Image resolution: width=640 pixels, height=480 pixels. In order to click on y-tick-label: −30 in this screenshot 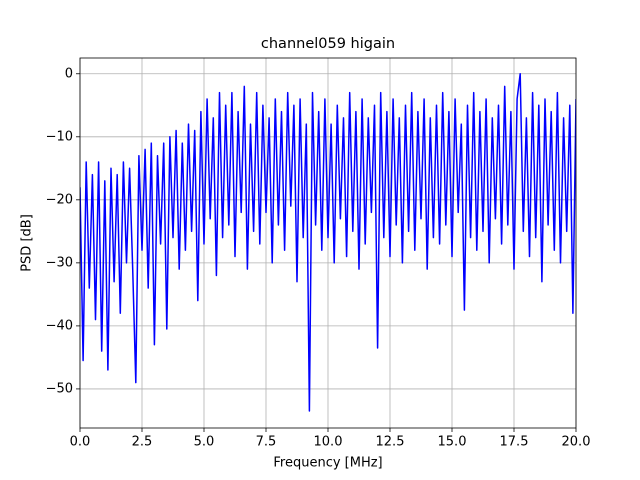, I will do `click(59, 262)`.